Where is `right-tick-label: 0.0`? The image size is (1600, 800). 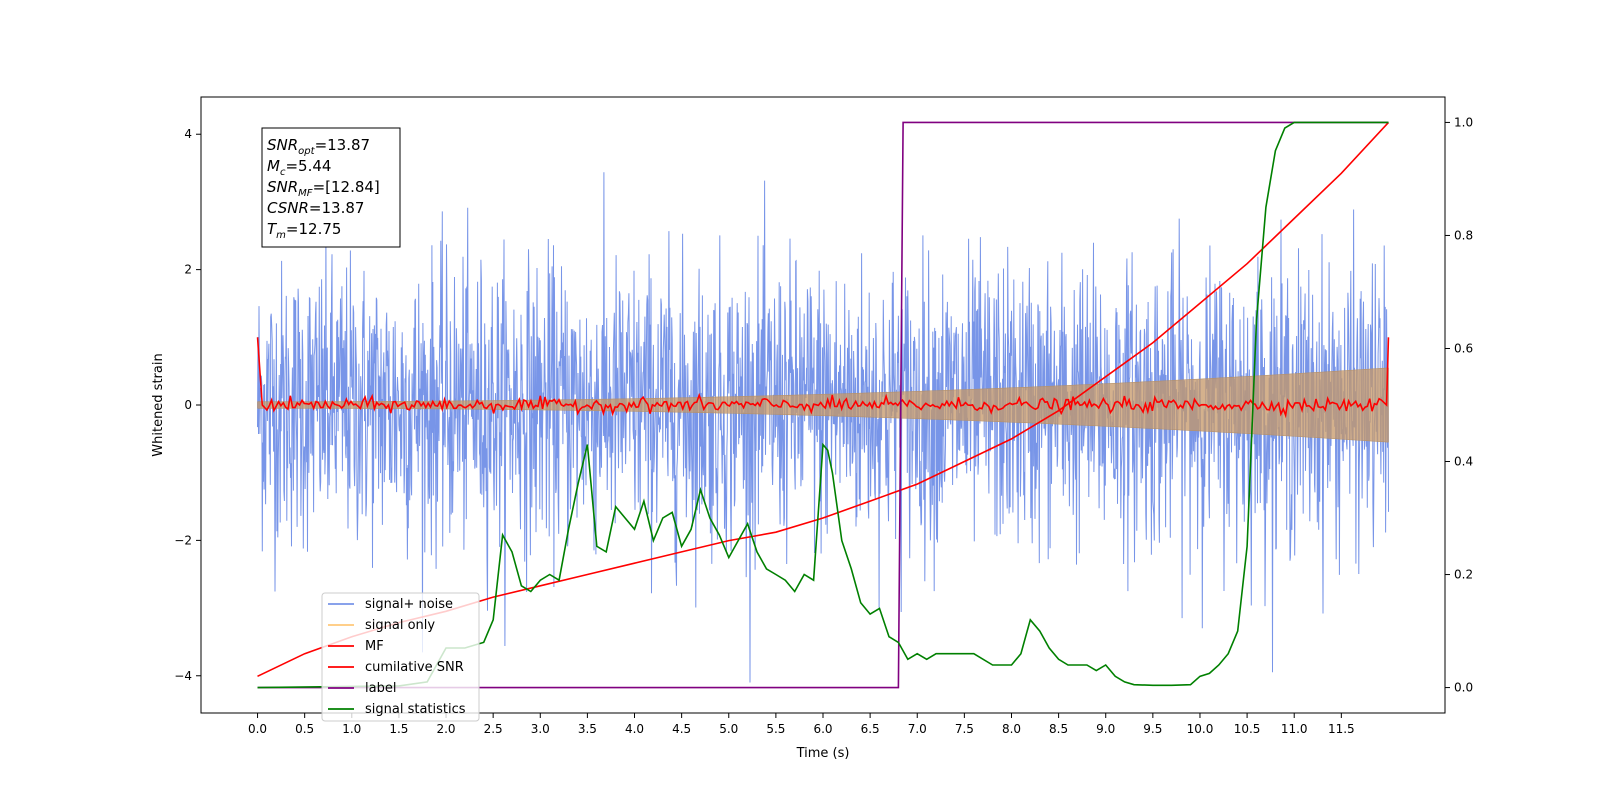 right-tick-label: 0.0 is located at coordinates (1463, 688).